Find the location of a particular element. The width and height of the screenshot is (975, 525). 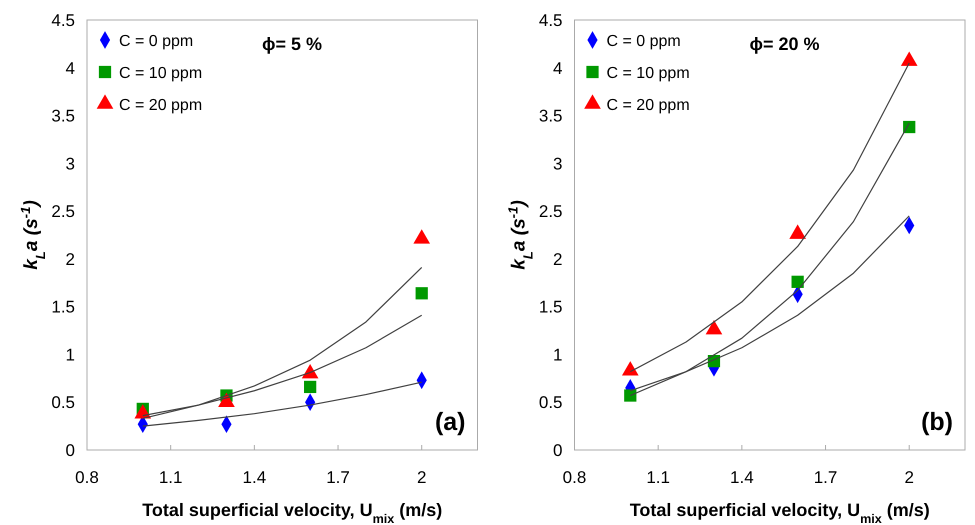

annotation: (a) is located at coordinates (450, 422).